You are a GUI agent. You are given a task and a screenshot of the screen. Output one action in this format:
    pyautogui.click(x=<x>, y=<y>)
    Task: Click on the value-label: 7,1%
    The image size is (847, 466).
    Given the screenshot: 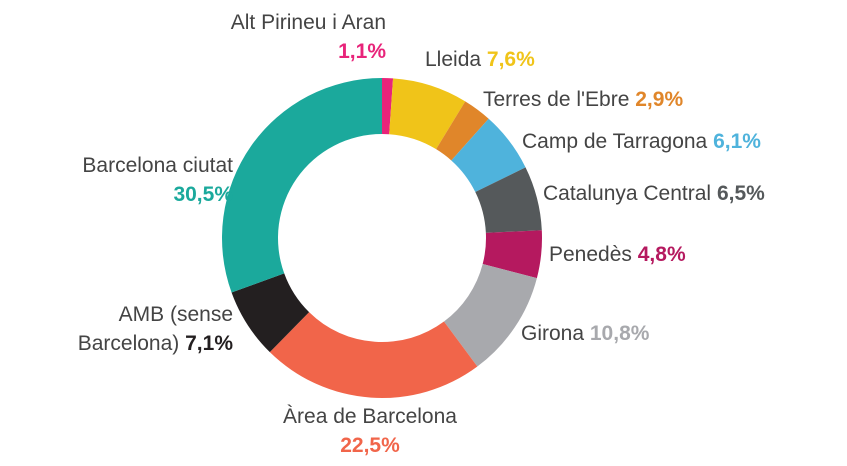 What is the action you would take?
    pyautogui.click(x=209, y=343)
    